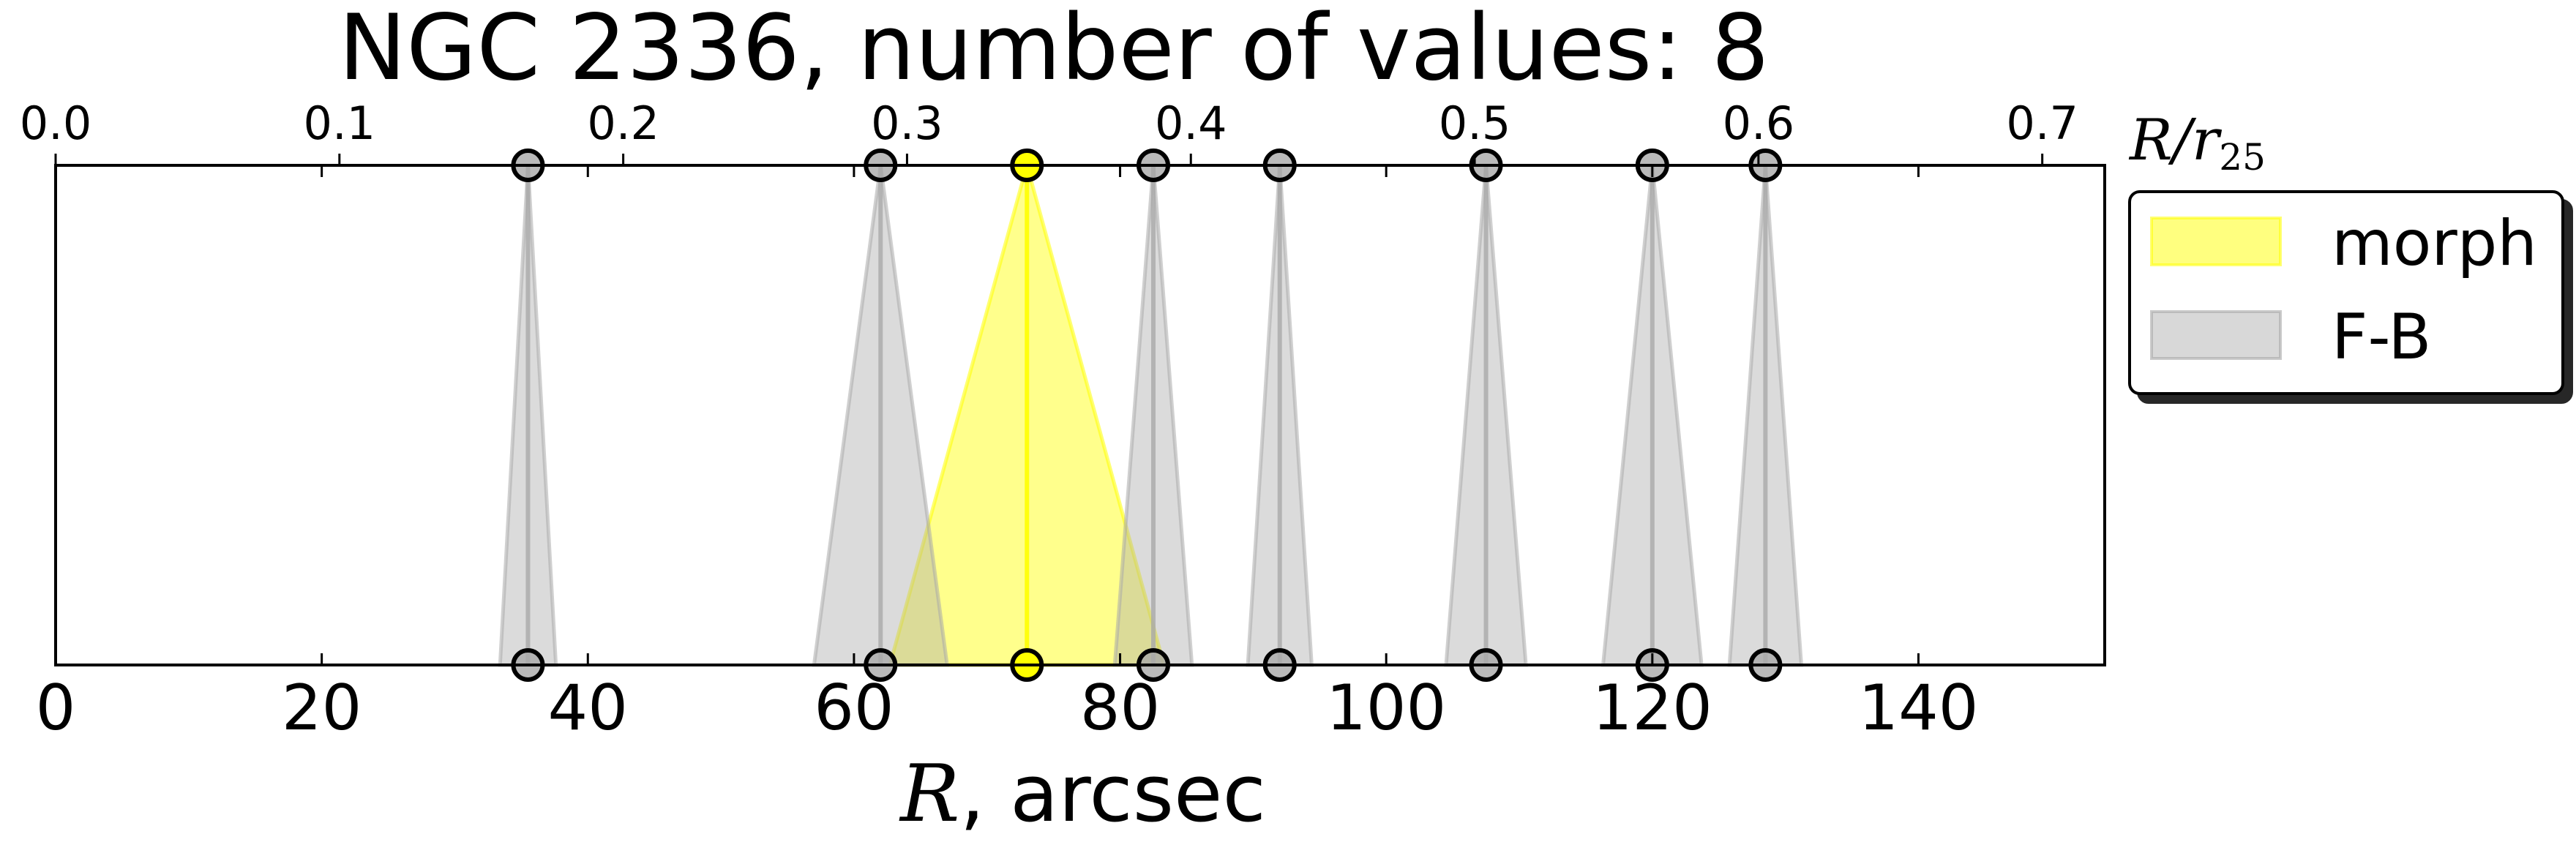  Describe the element at coordinates (340, 123) in the screenshot. I see `top-tick-label: 0.1` at that location.